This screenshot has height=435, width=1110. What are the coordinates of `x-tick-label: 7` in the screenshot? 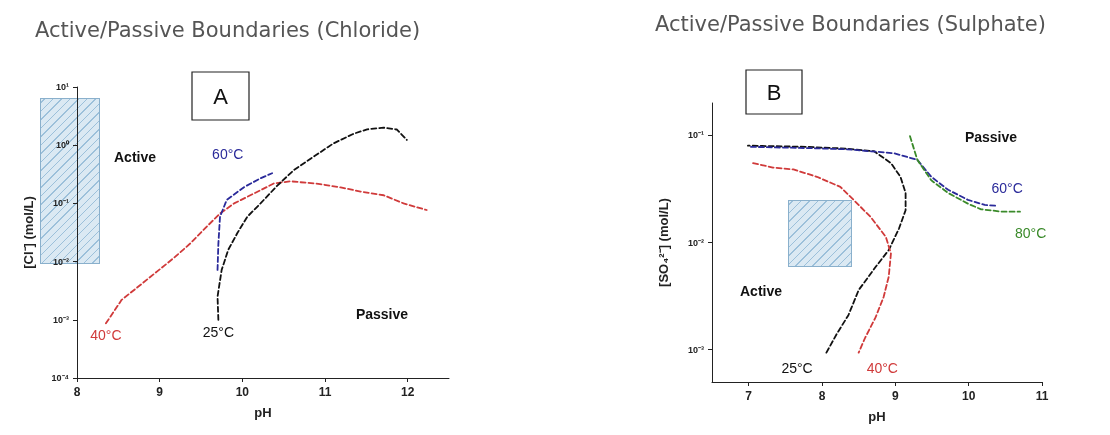 It's located at (749, 396).